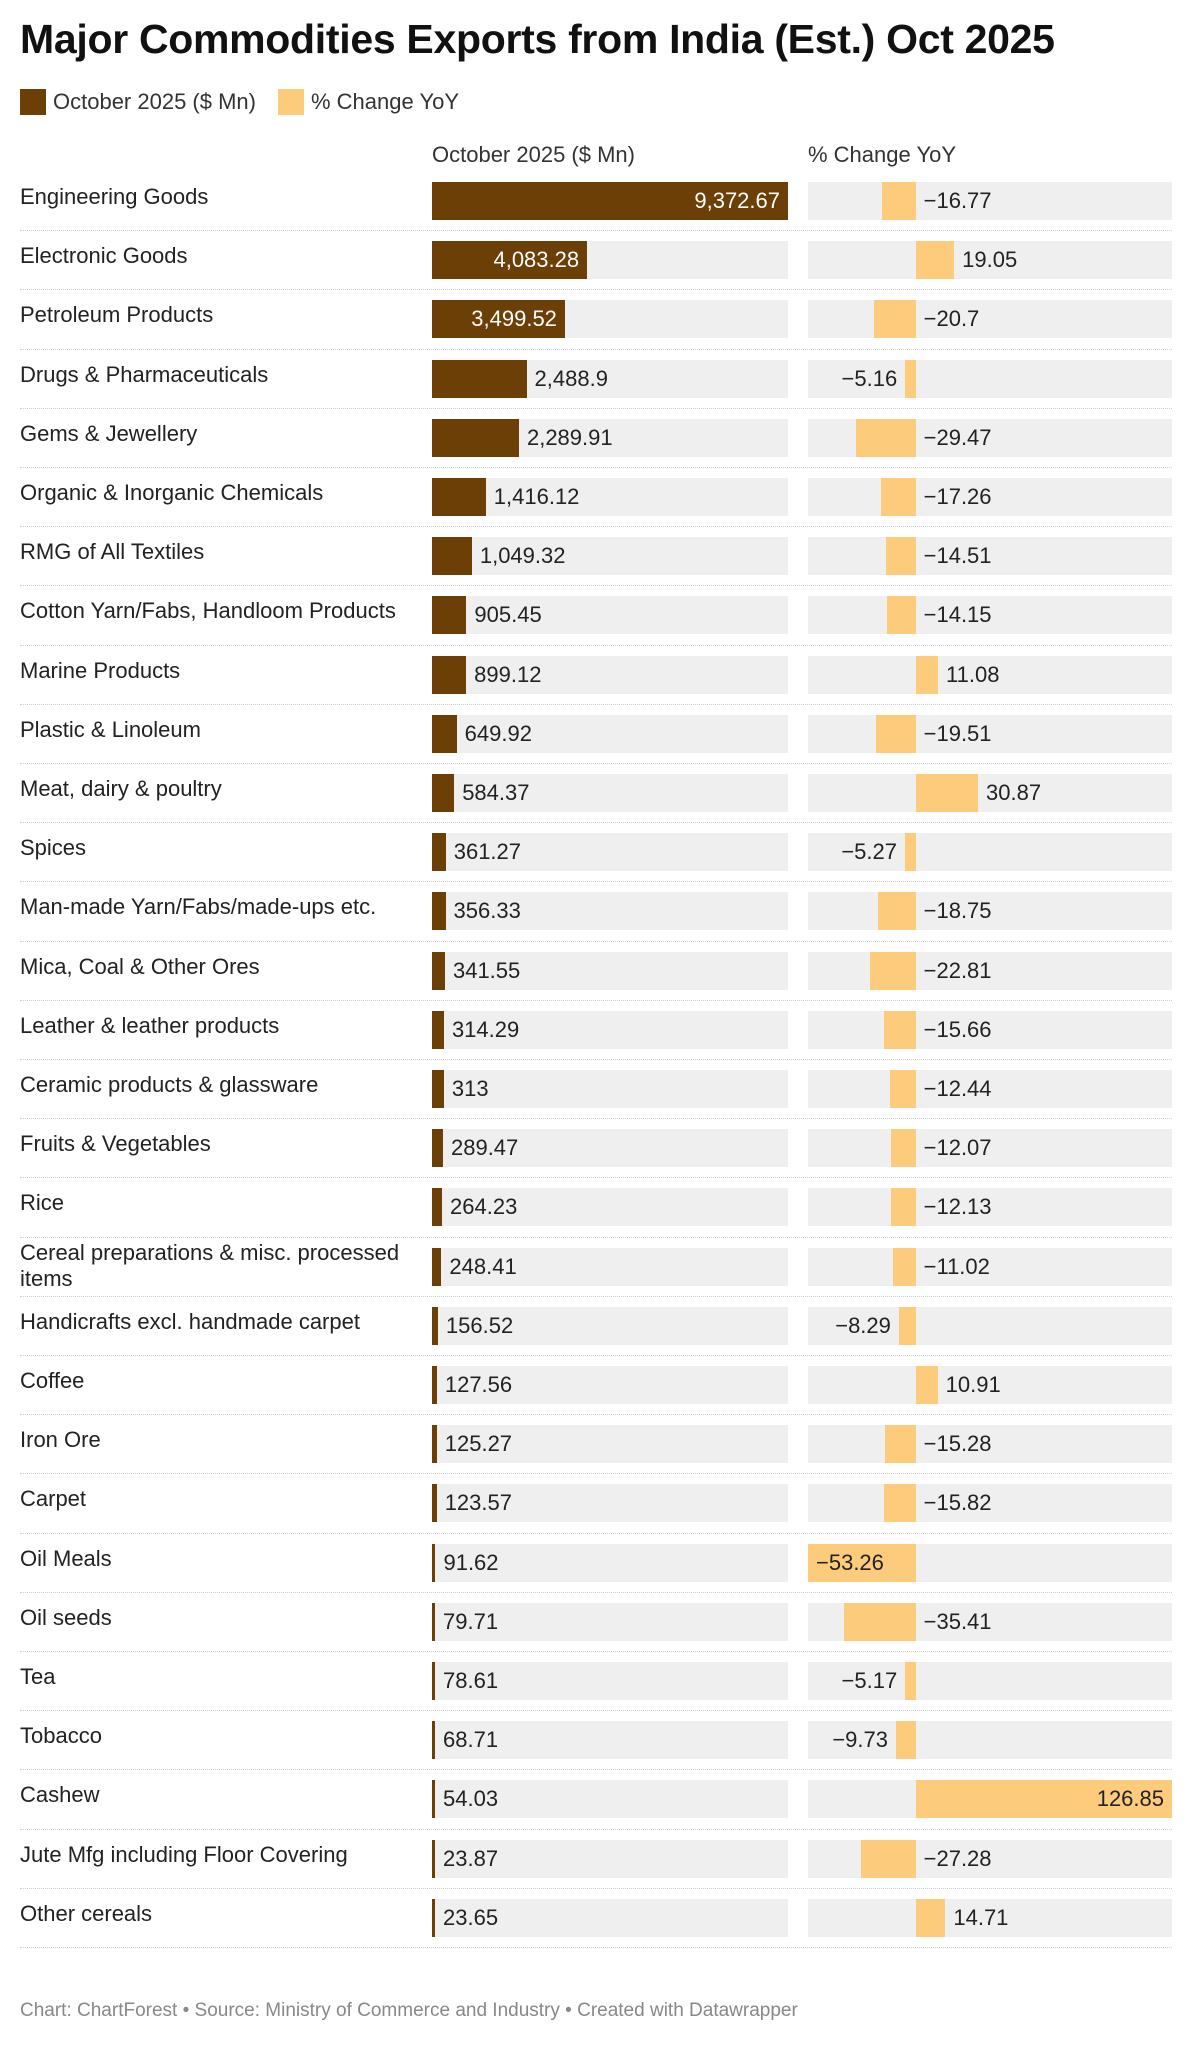 Image resolution: width=1192 pixels, height=2048 pixels. Describe the element at coordinates (479, 1325) in the screenshot. I see `value-label: 156.52` at that location.